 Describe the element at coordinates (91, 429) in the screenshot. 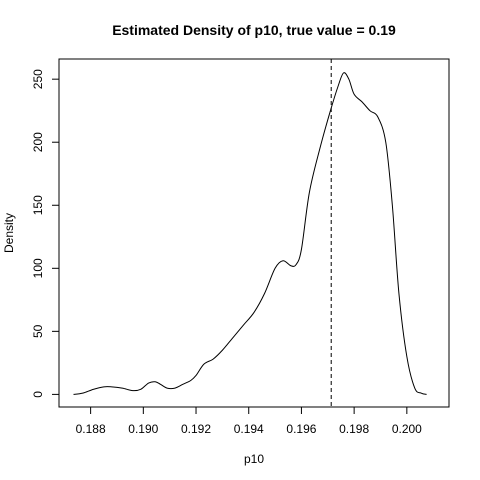

I see `x-tick-label: 0.188` at that location.